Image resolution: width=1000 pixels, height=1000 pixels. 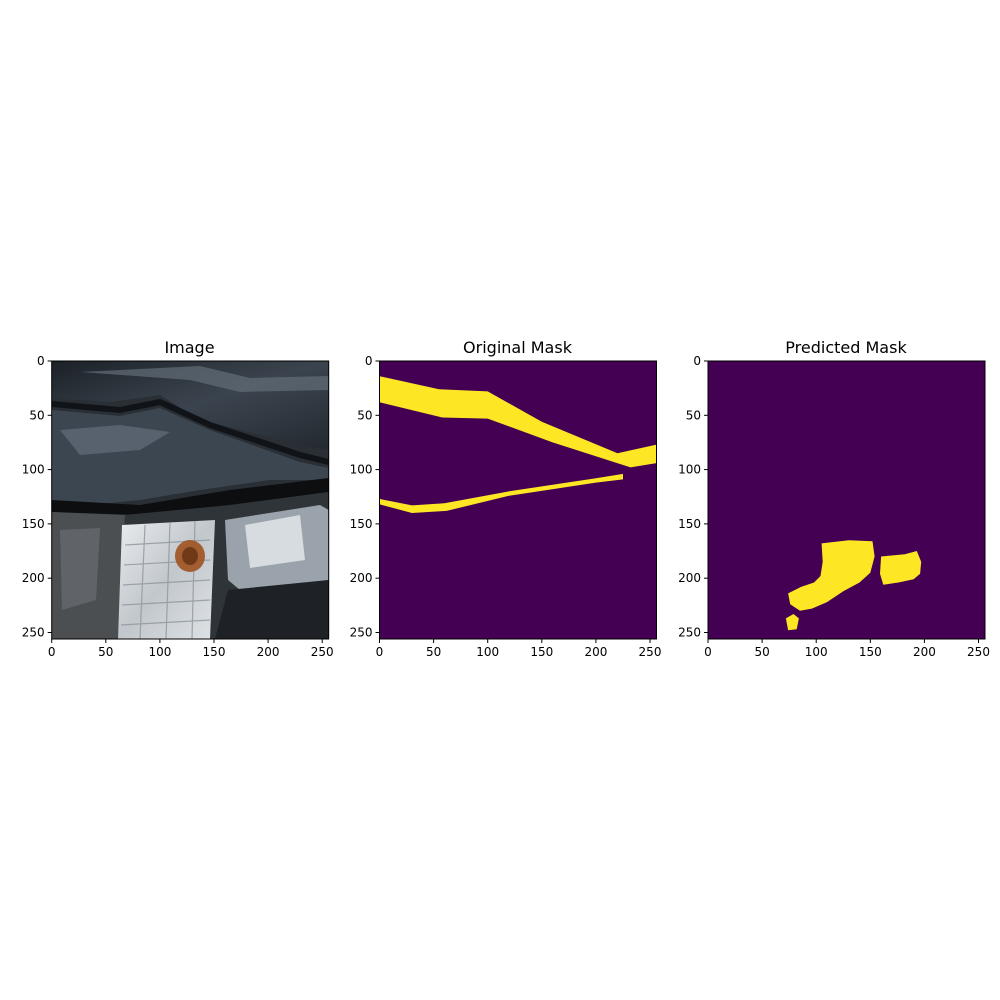 I want to click on axes-frame-image, so click(x=190, y=500).